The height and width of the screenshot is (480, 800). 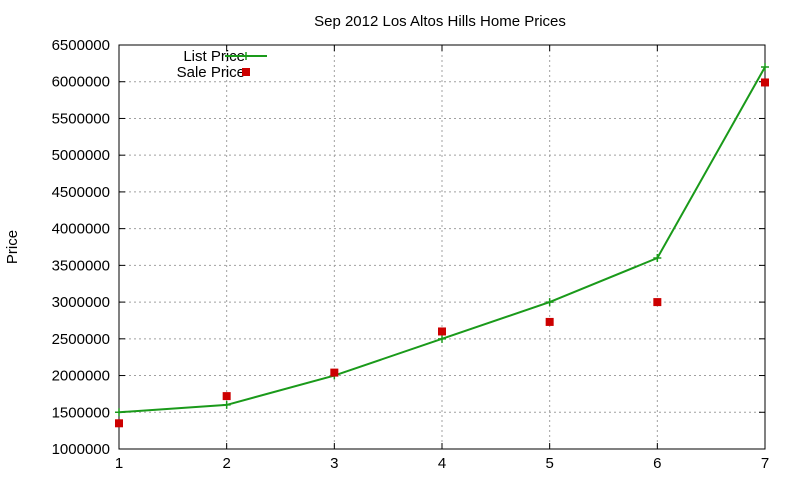 I want to click on x-tick-label: 7, so click(x=765, y=463).